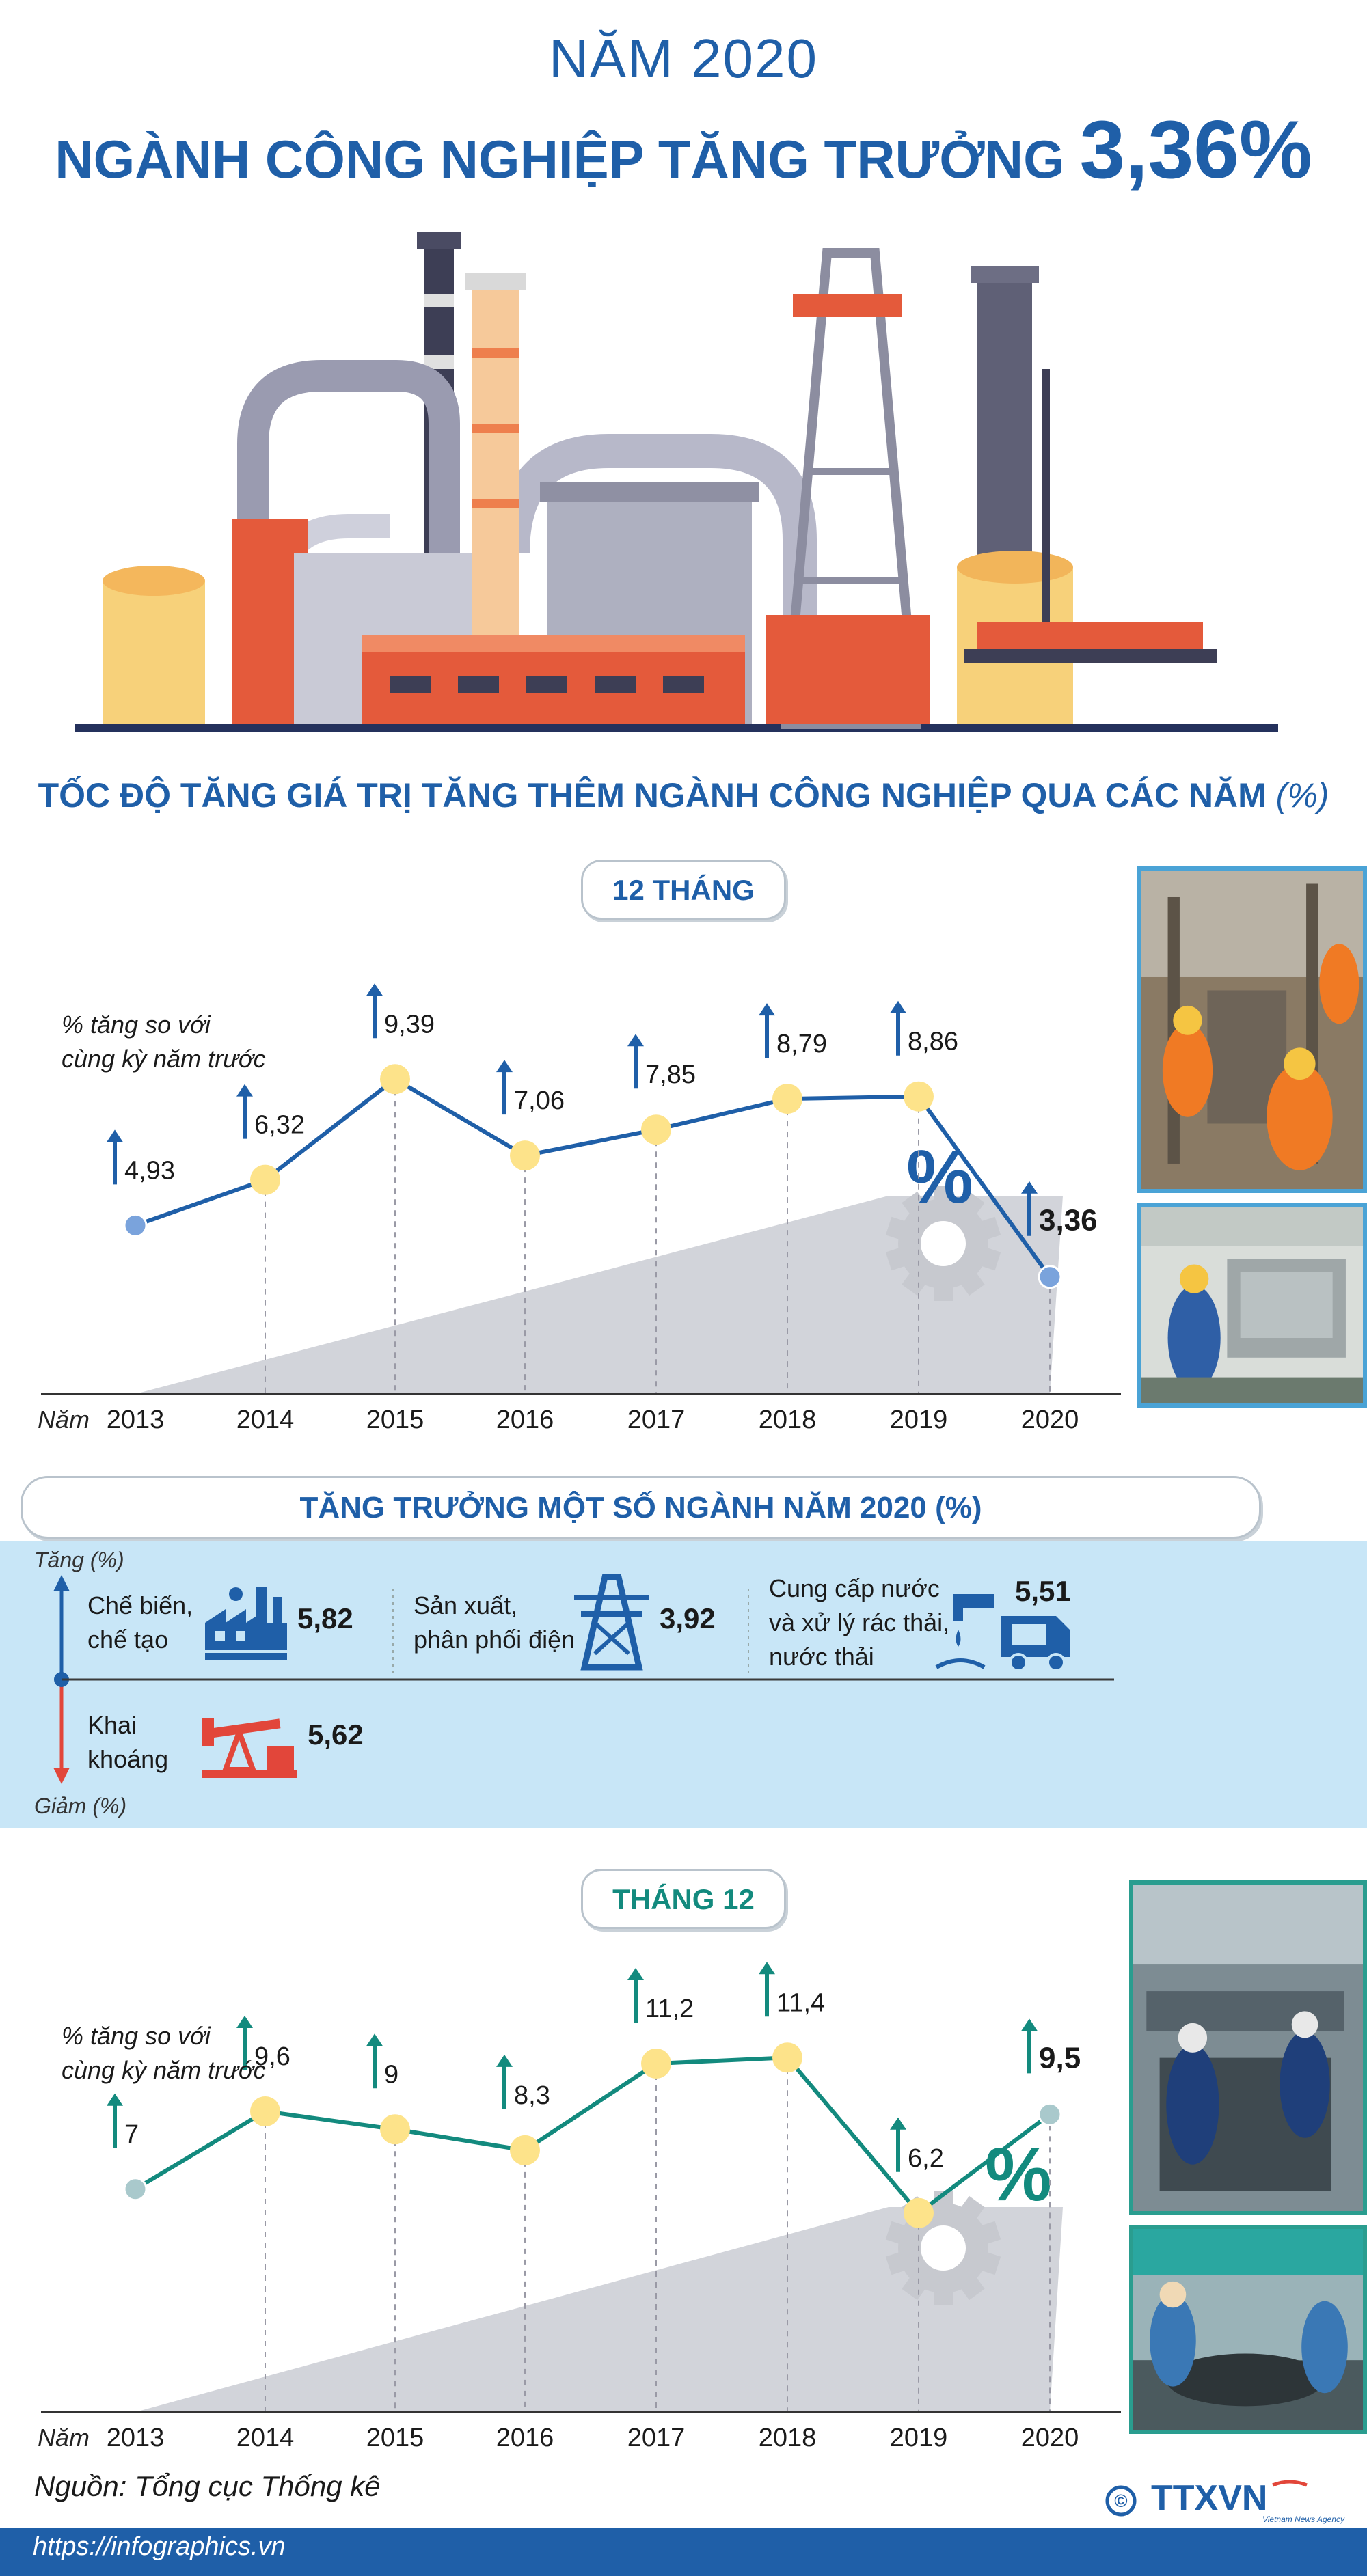 This screenshot has height=2576, width=1367. Describe the element at coordinates (684, 1899) in the screenshot. I see `chart-title-december: THÁNG 12` at that location.